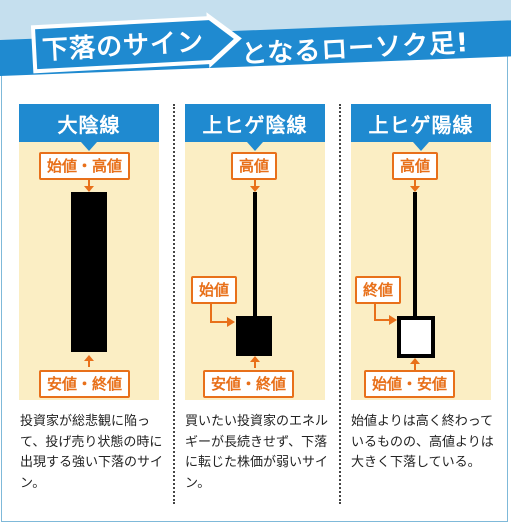  What do you see at coordinates (422, 442) in the screenshot?
I see `description-upper-shadow-bullish: 始値よりは高く終わっているものの、高値よりは大きく下落している。` at bounding box center [422, 442].